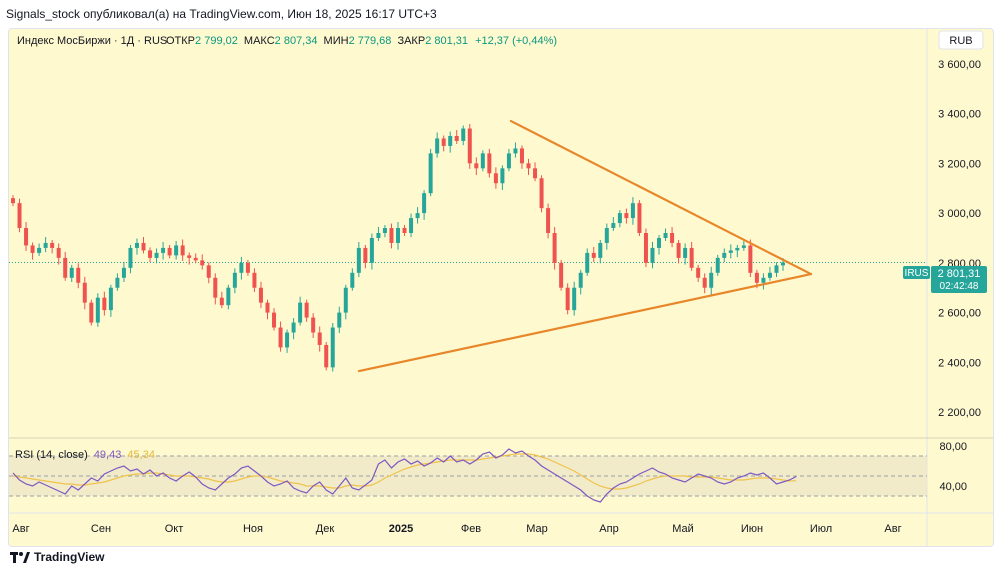 This screenshot has width=1000, height=573. I want to click on footer-brand: TradingView, so click(69, 557).